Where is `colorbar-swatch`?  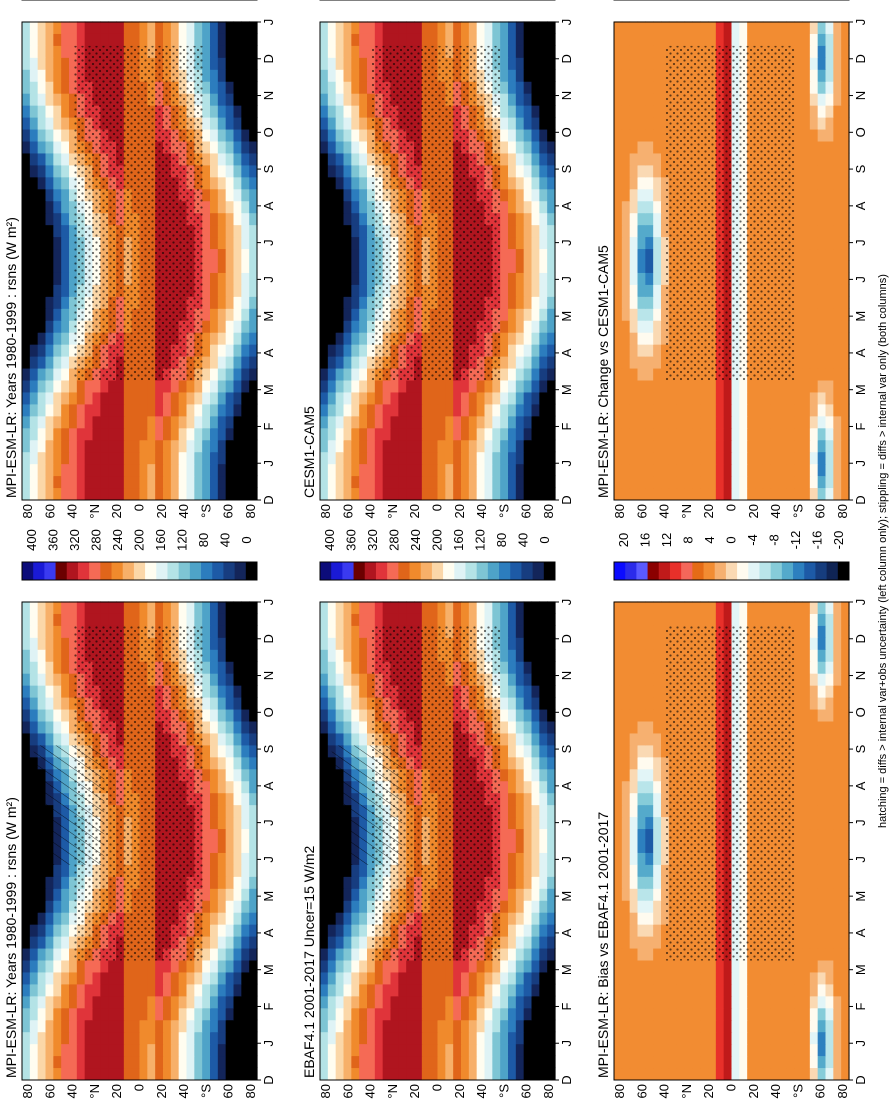
colorbar-swatch is located at coordinates (251, 571).